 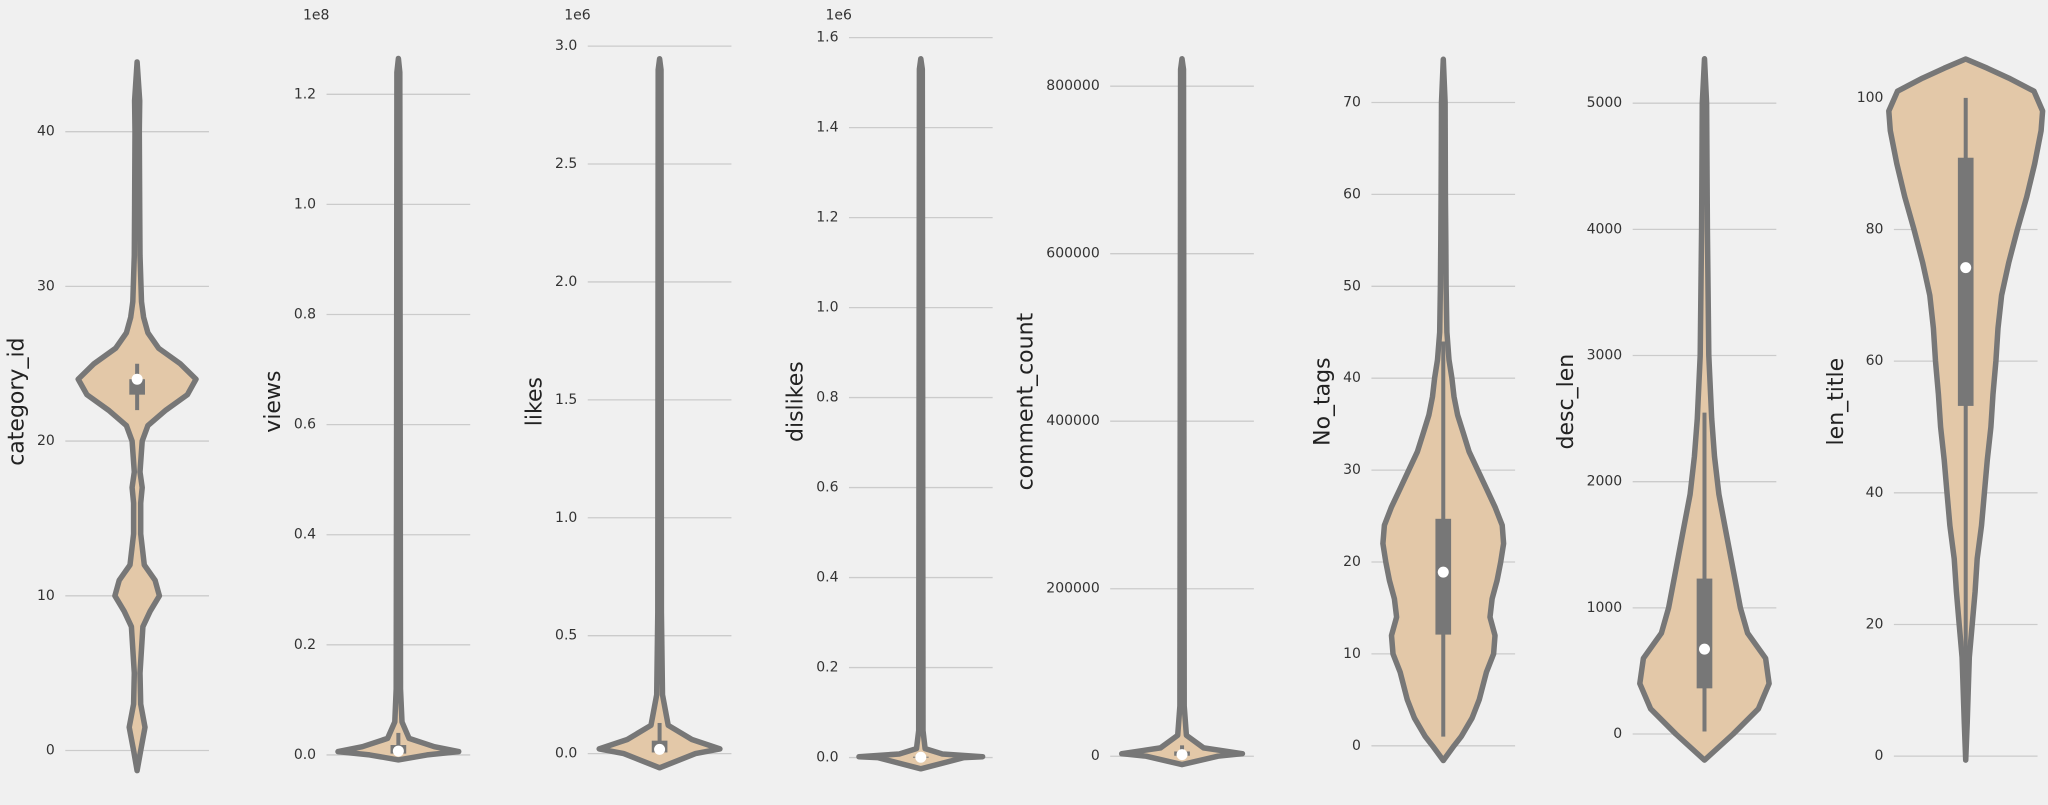 What do you see at coordinates (16, 401) in the screenshot?
I see `y-axis-label: category_id` at bounding box center [16, 401].